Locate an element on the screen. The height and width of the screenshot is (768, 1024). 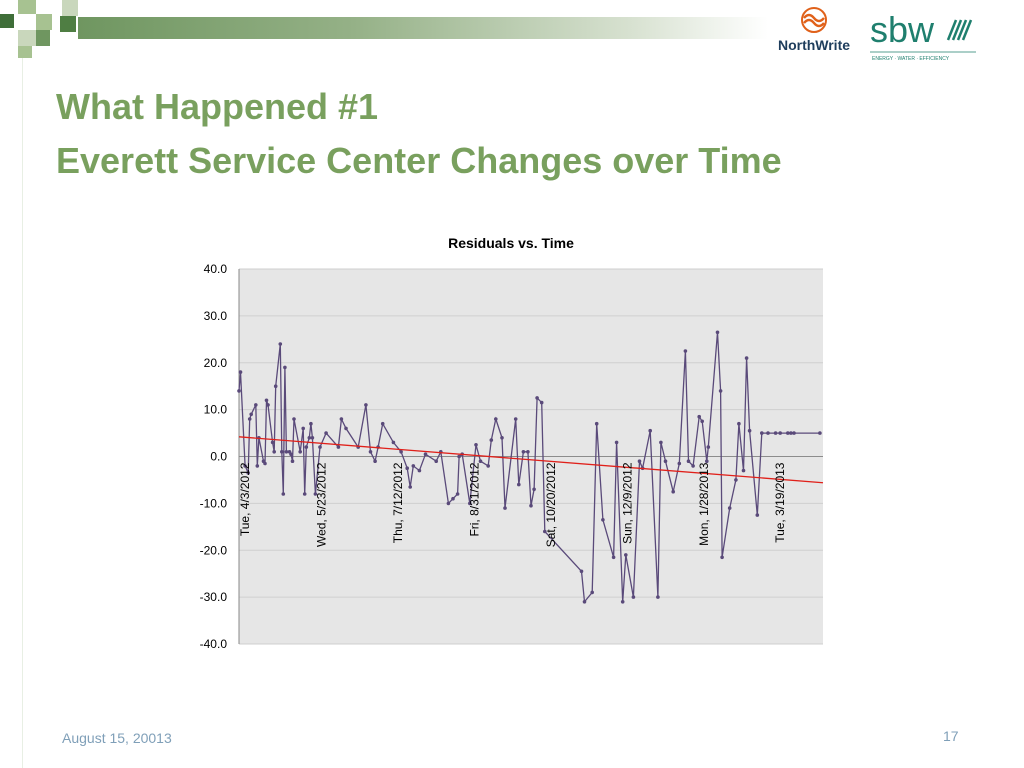
y-tick-label: 30.0 is located at coordinates (216, 316).